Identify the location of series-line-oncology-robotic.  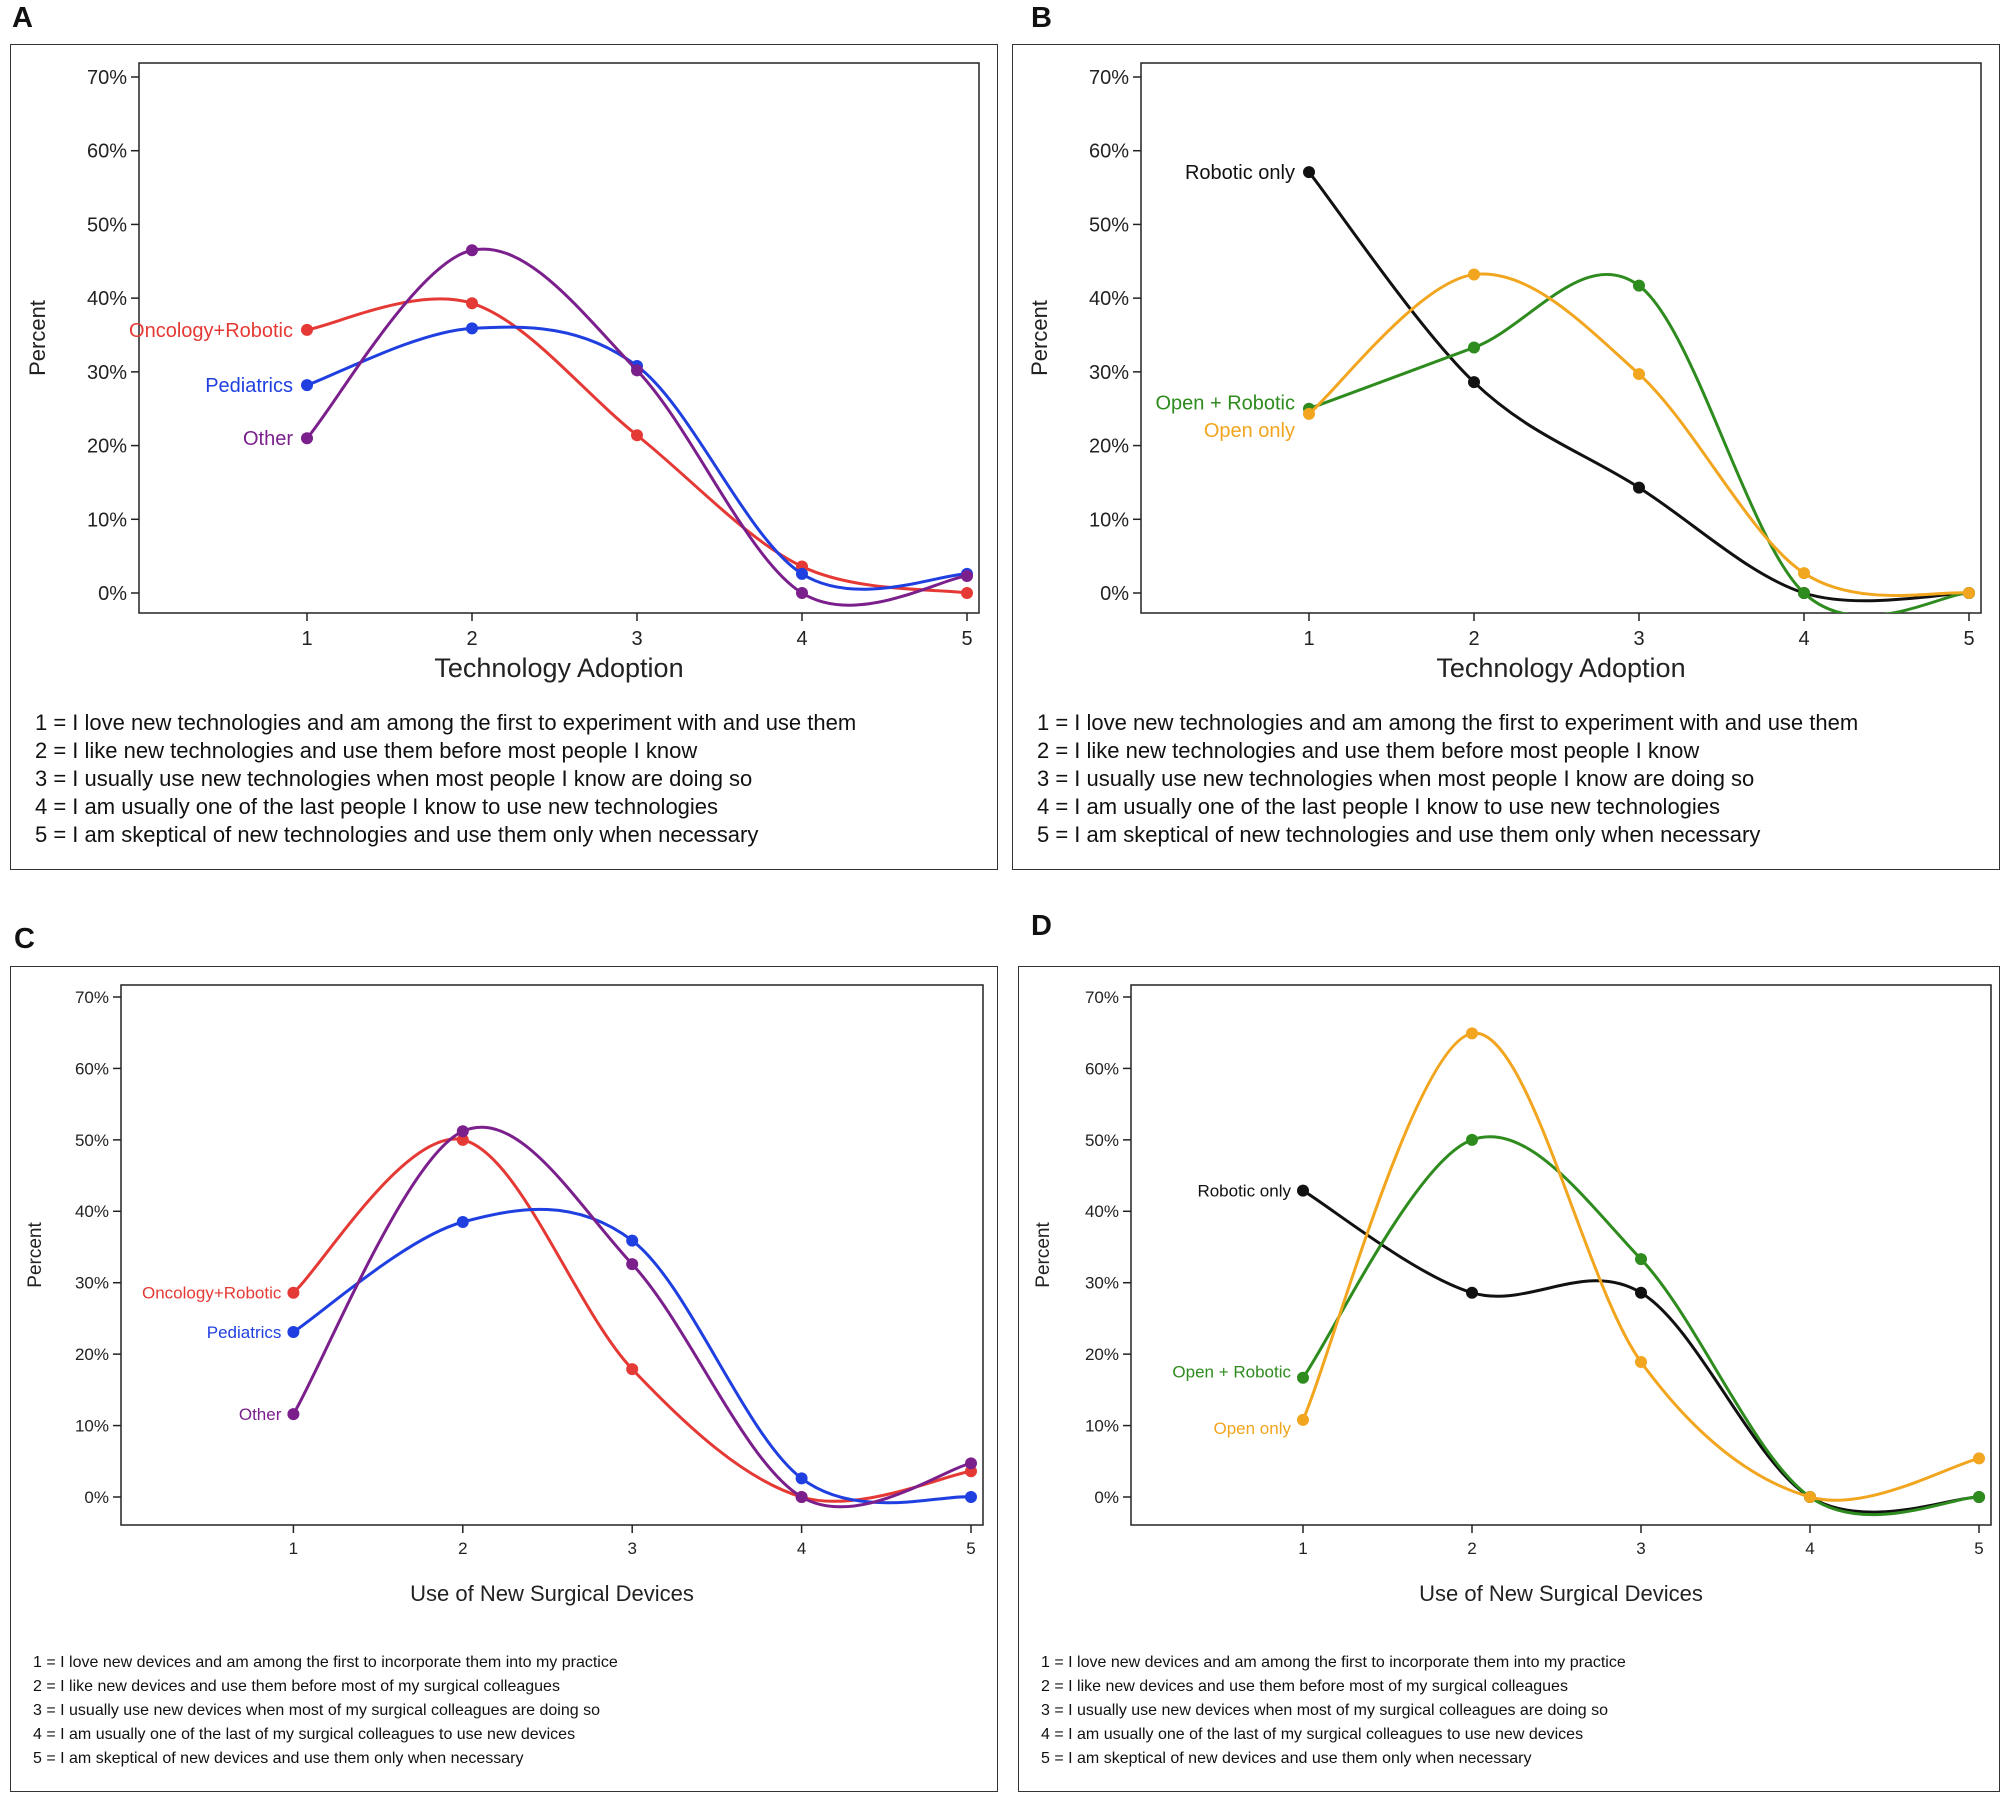
(632, 1320).